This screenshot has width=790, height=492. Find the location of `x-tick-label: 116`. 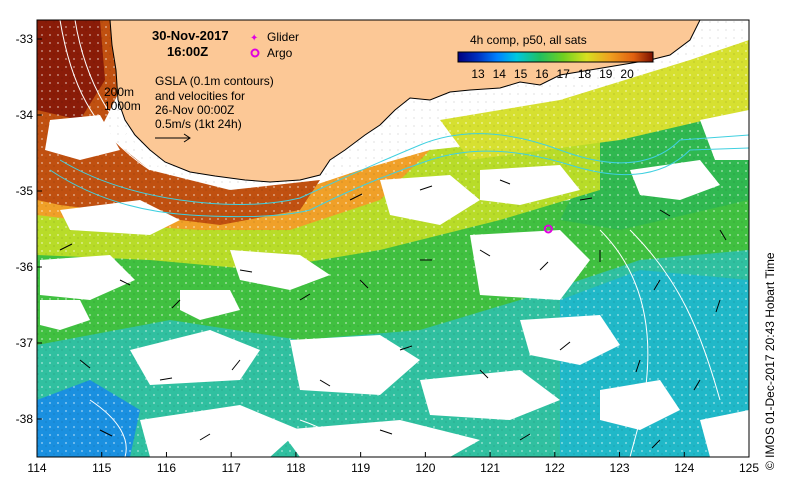

x-tick-label: 116 is located at coordinates (166, 468).